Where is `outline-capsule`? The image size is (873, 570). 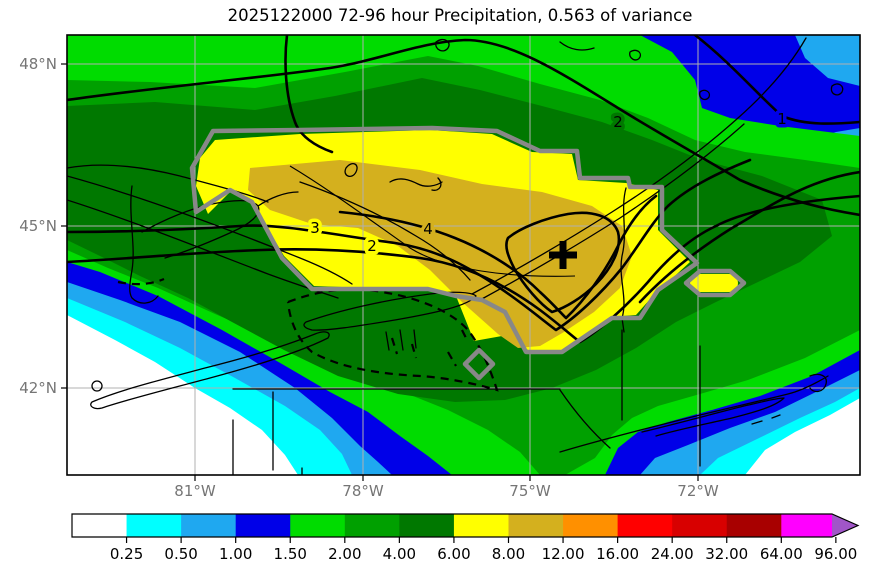
outline-capsule is located at coordinates (715, 283).